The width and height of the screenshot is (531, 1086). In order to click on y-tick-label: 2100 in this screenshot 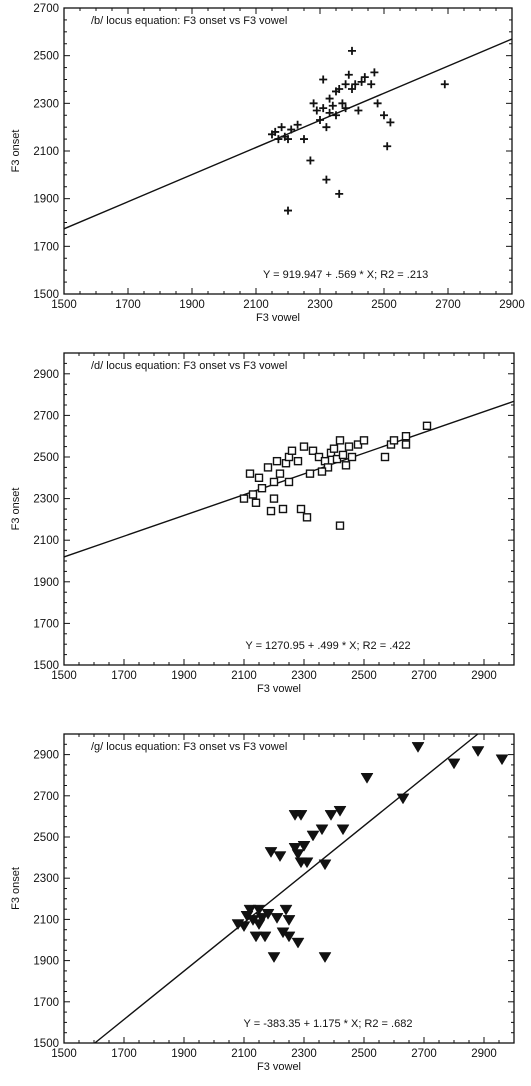, I will do `click(46, 541)`.